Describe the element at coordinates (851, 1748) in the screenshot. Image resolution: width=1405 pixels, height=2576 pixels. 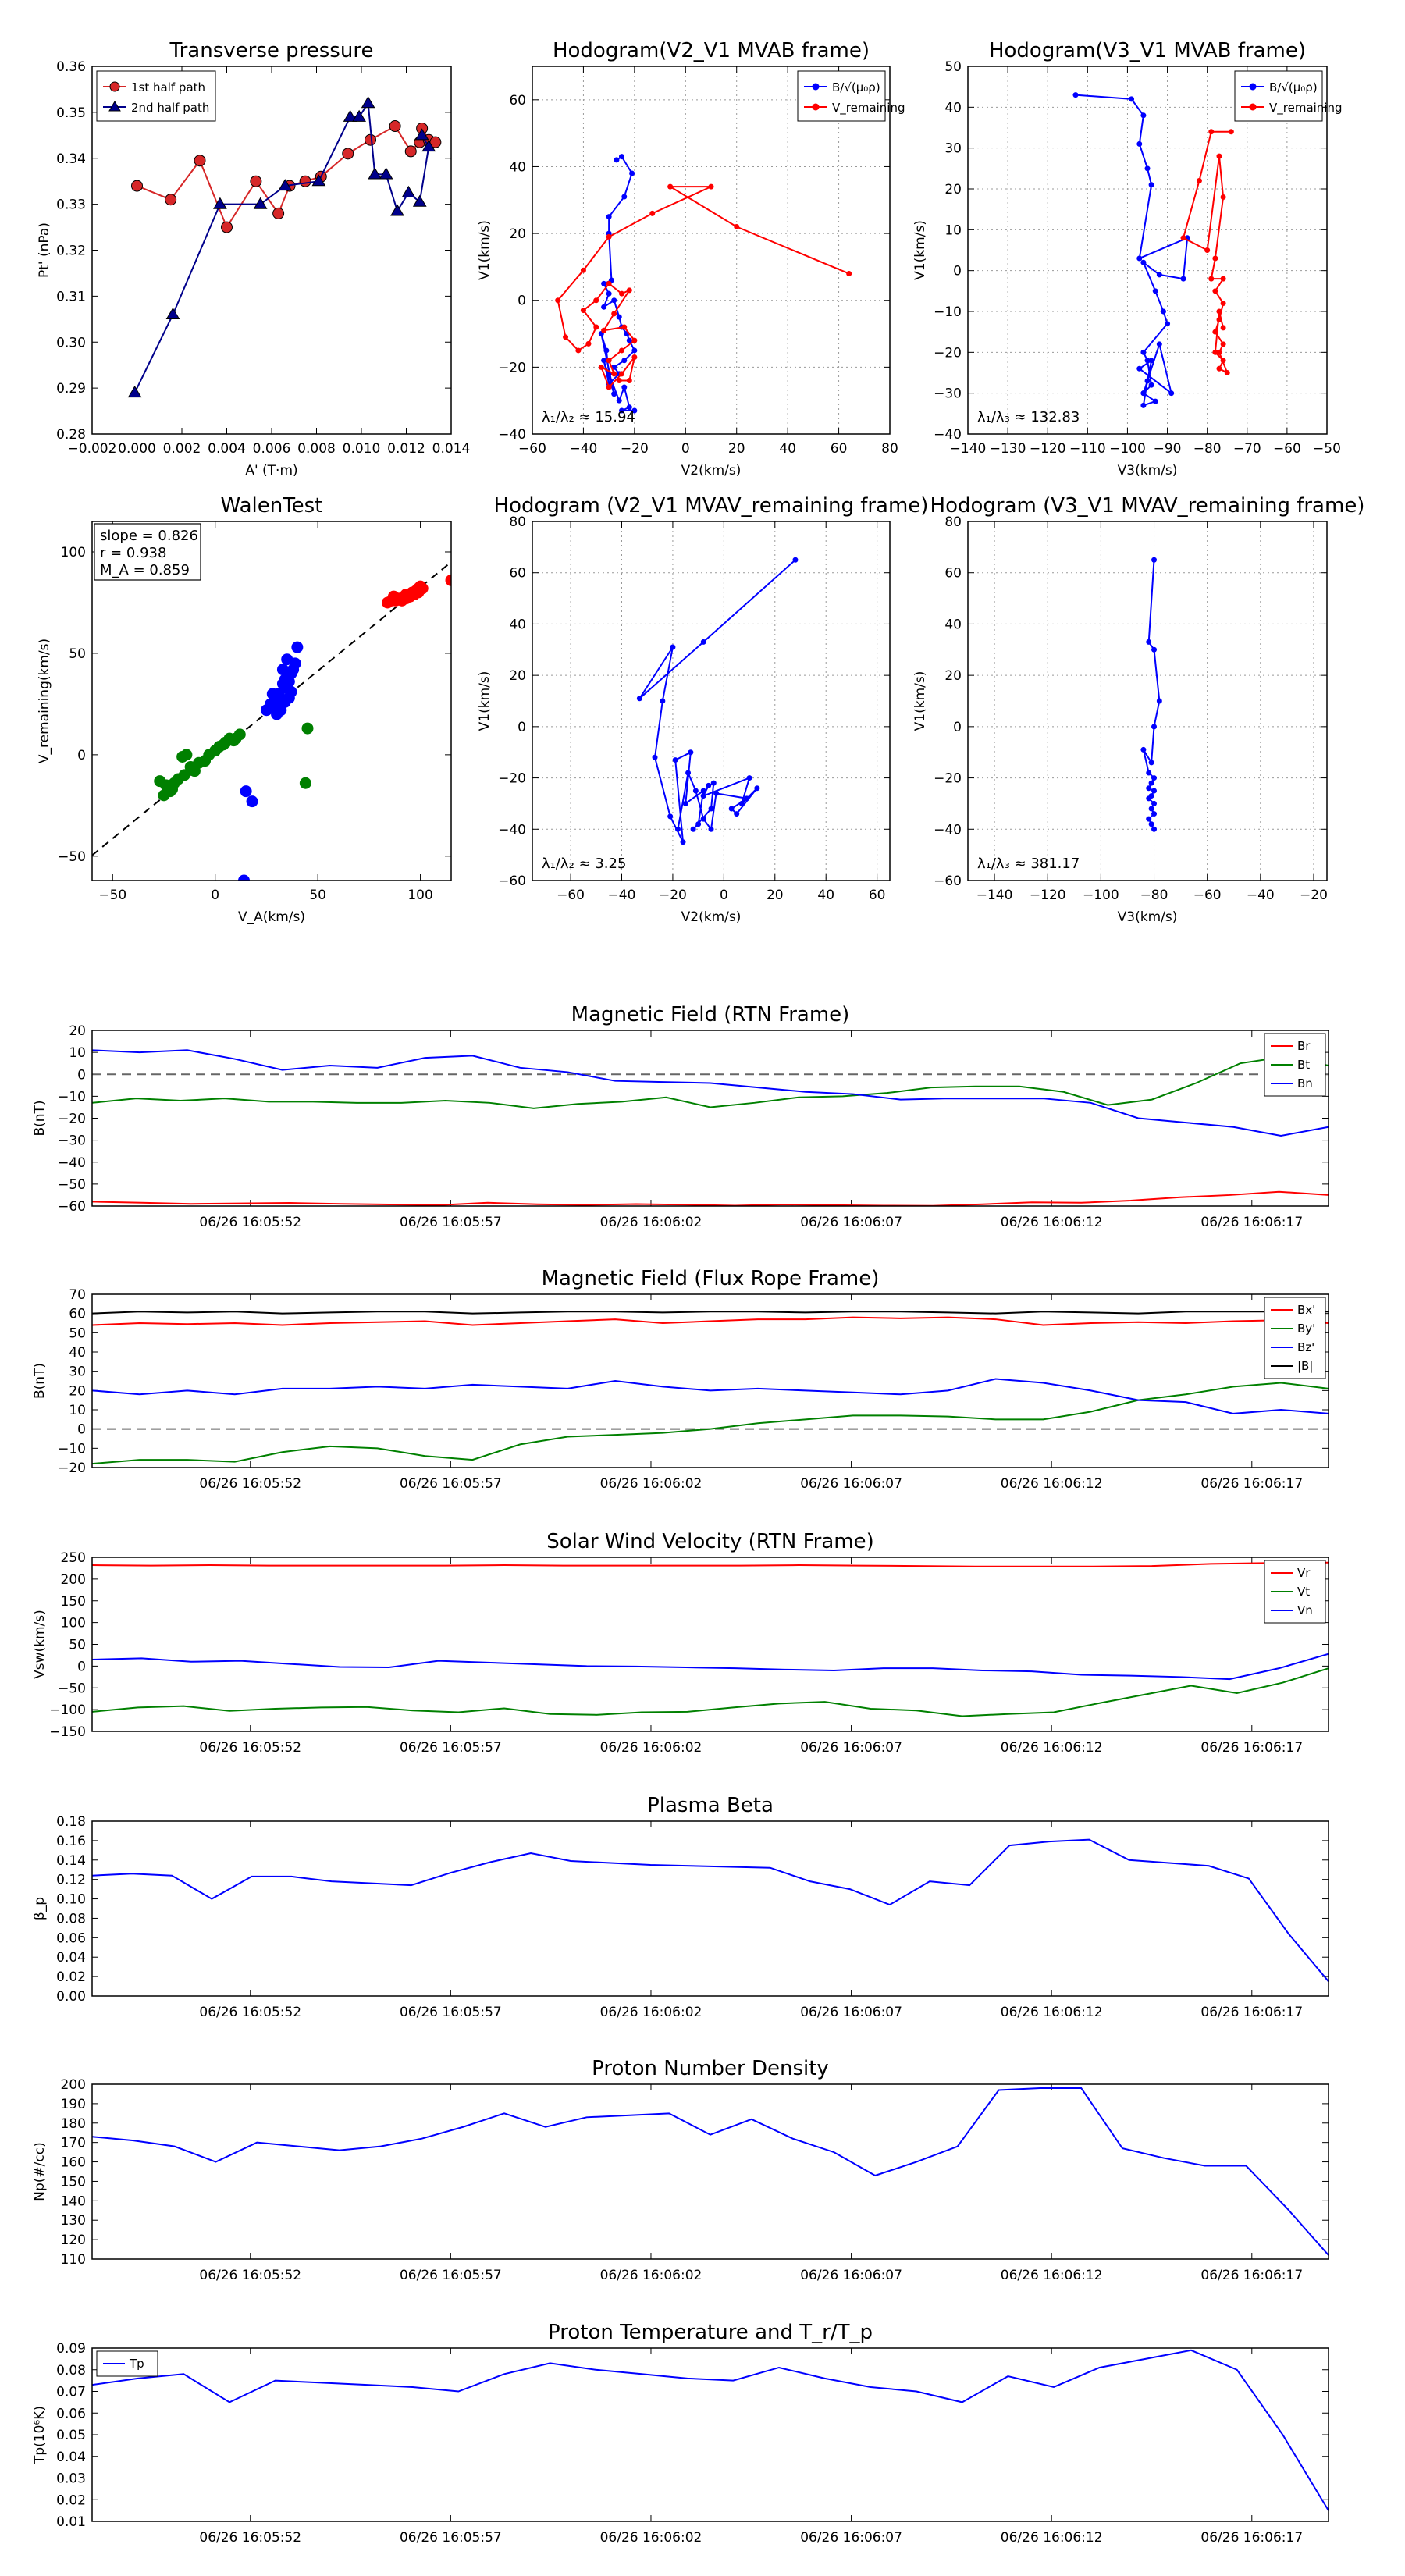
I see `x-tick-label: 06/26 16:06:07` at that location.